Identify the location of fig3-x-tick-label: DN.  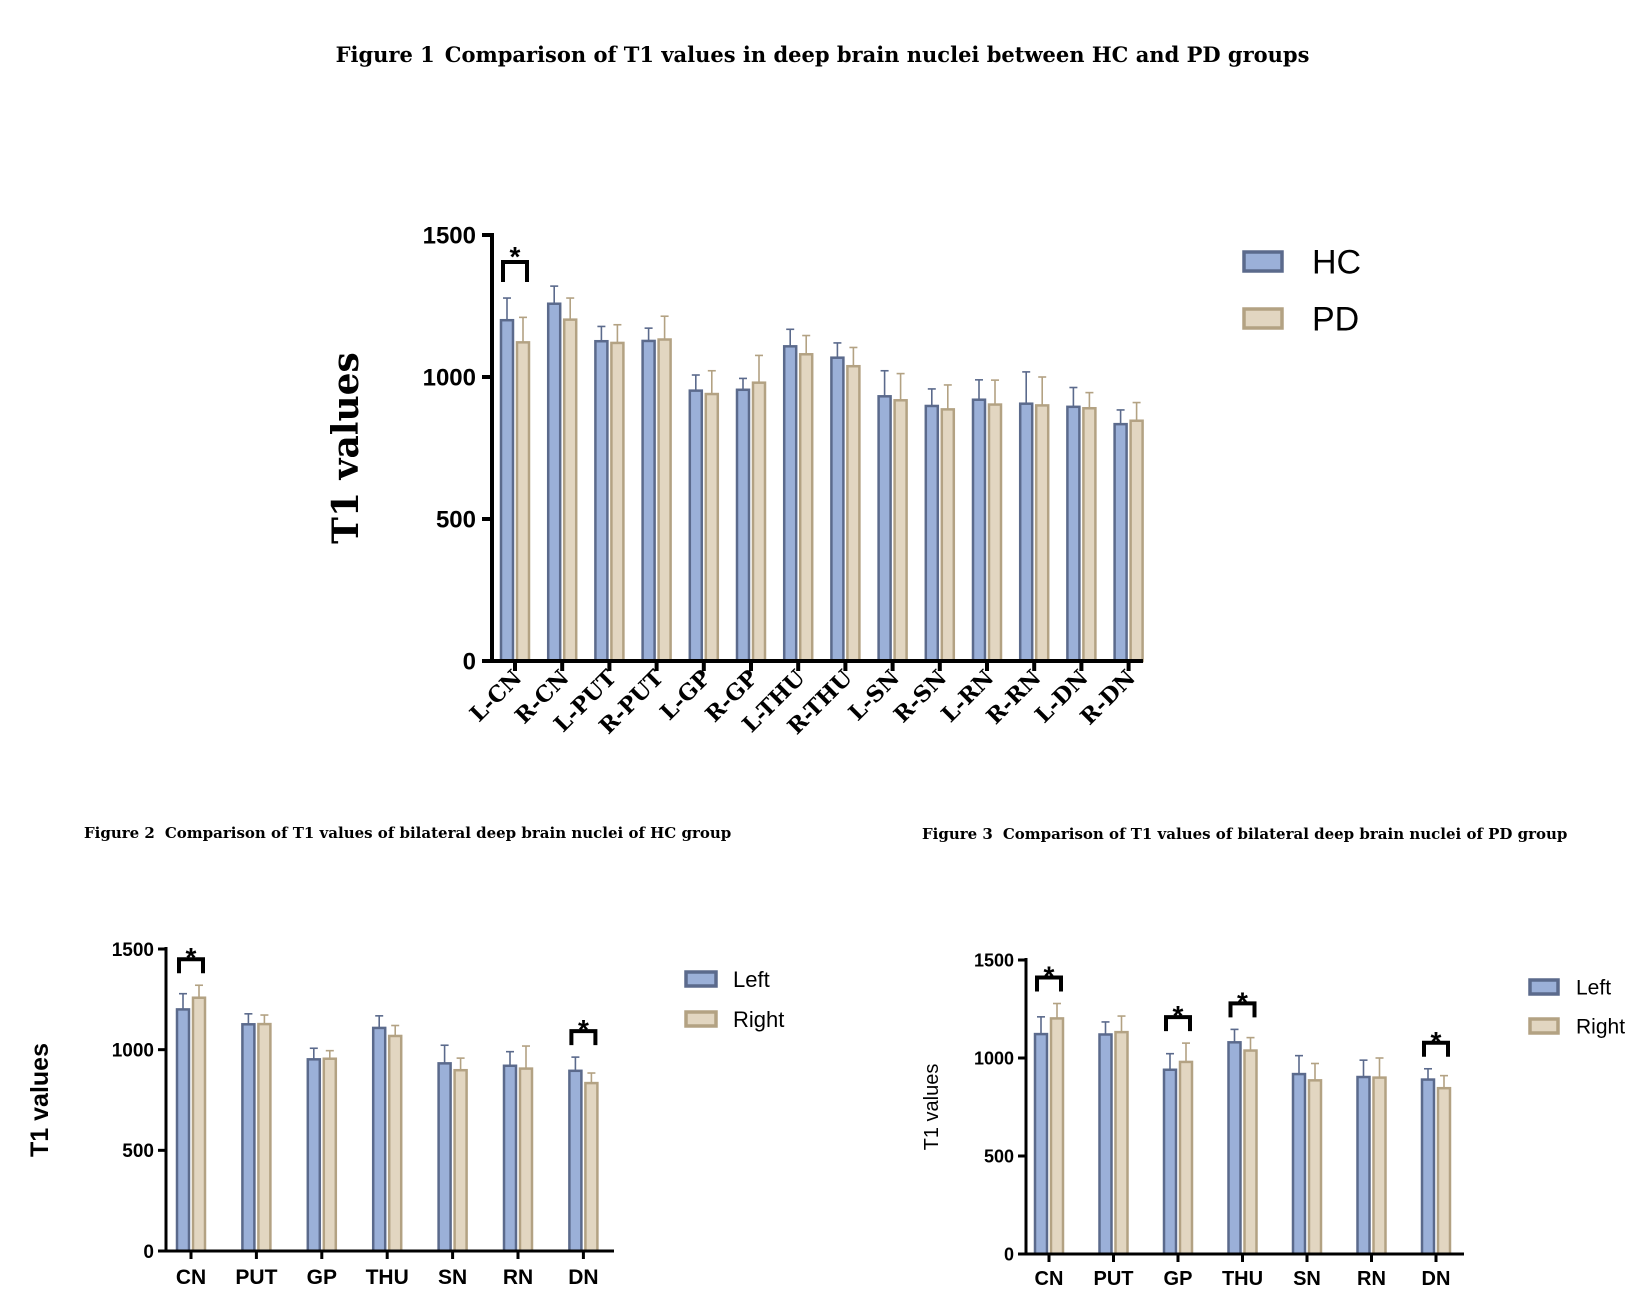
(1436, 1279).